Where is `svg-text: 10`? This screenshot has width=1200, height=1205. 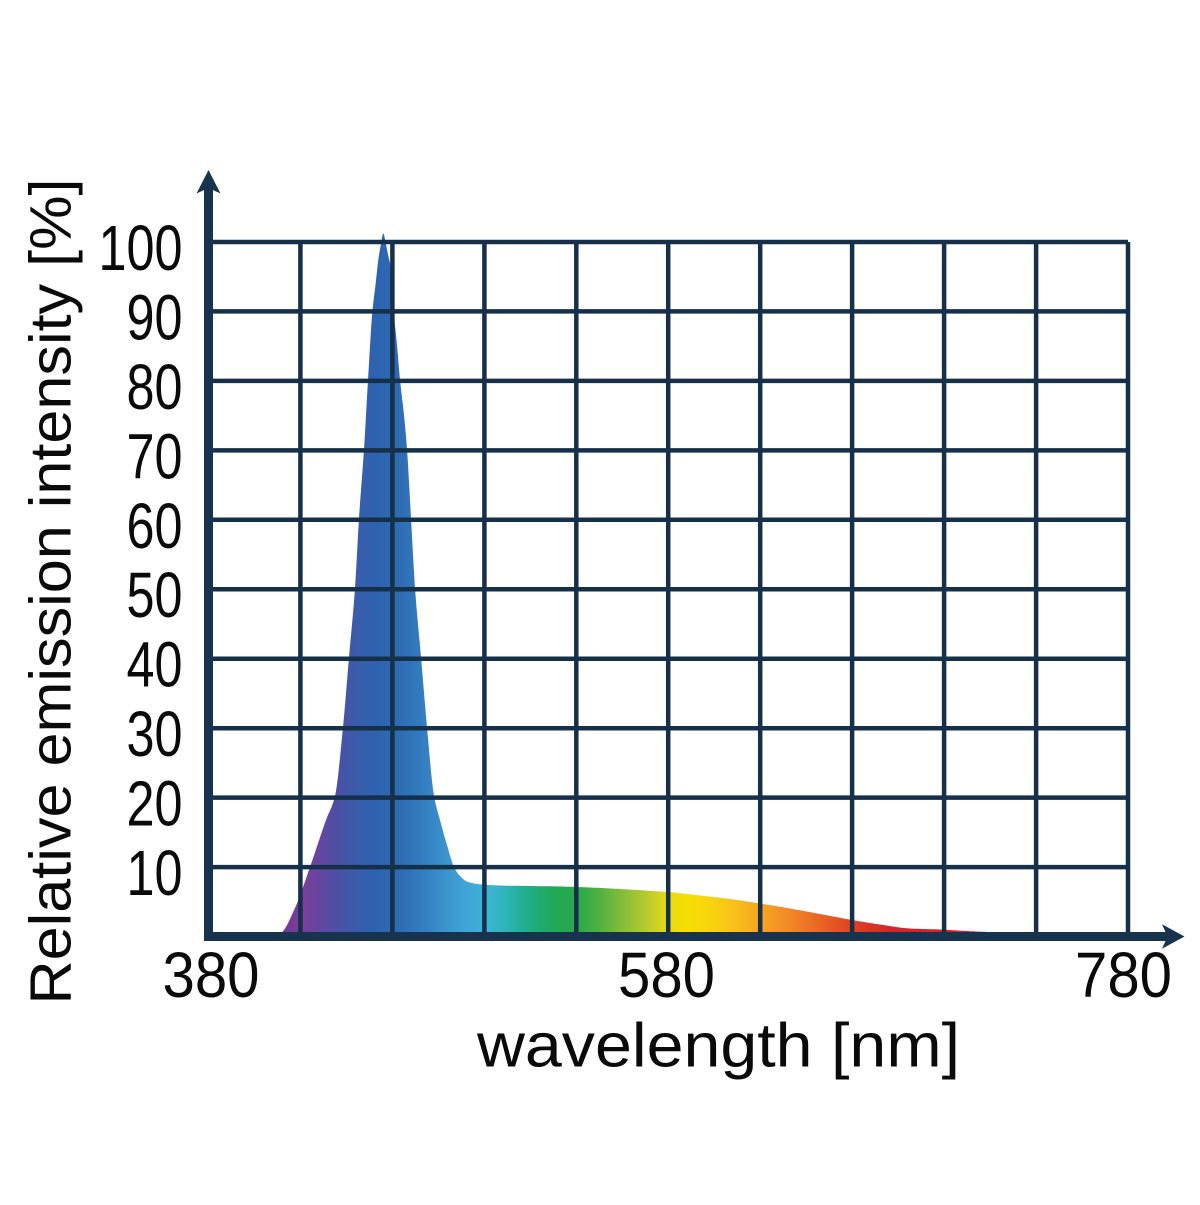
svg-text: 10 is located at coordinates (155, 873).